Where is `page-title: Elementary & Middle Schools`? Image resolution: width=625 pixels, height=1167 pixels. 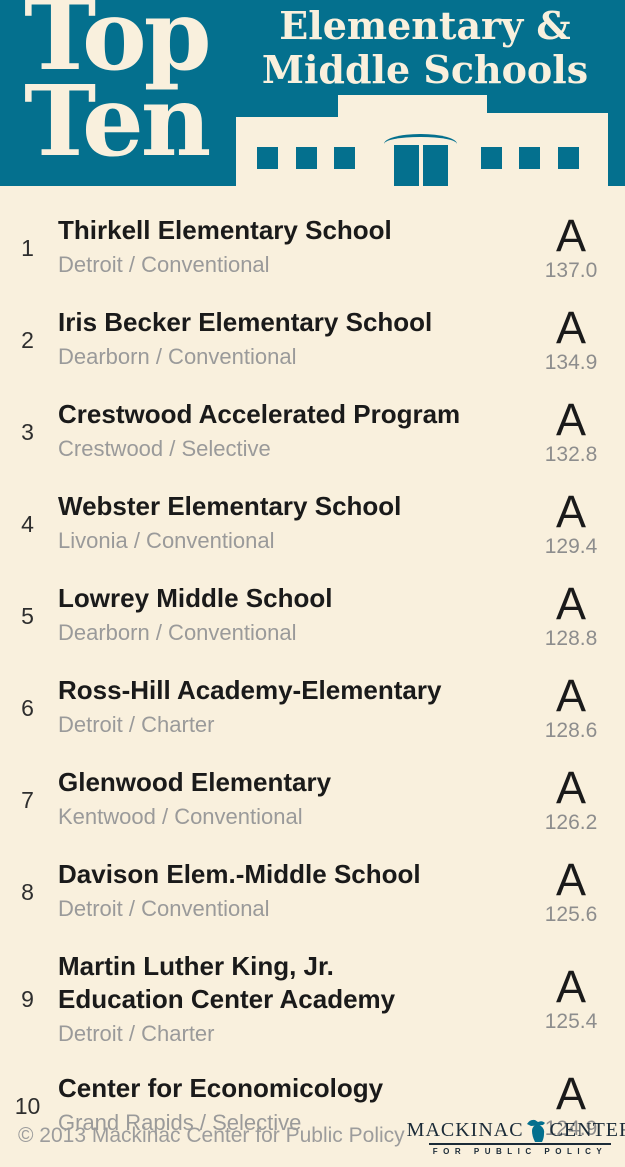 page-title: Elementary & Middle Schools is located at coordinates (425, 48).